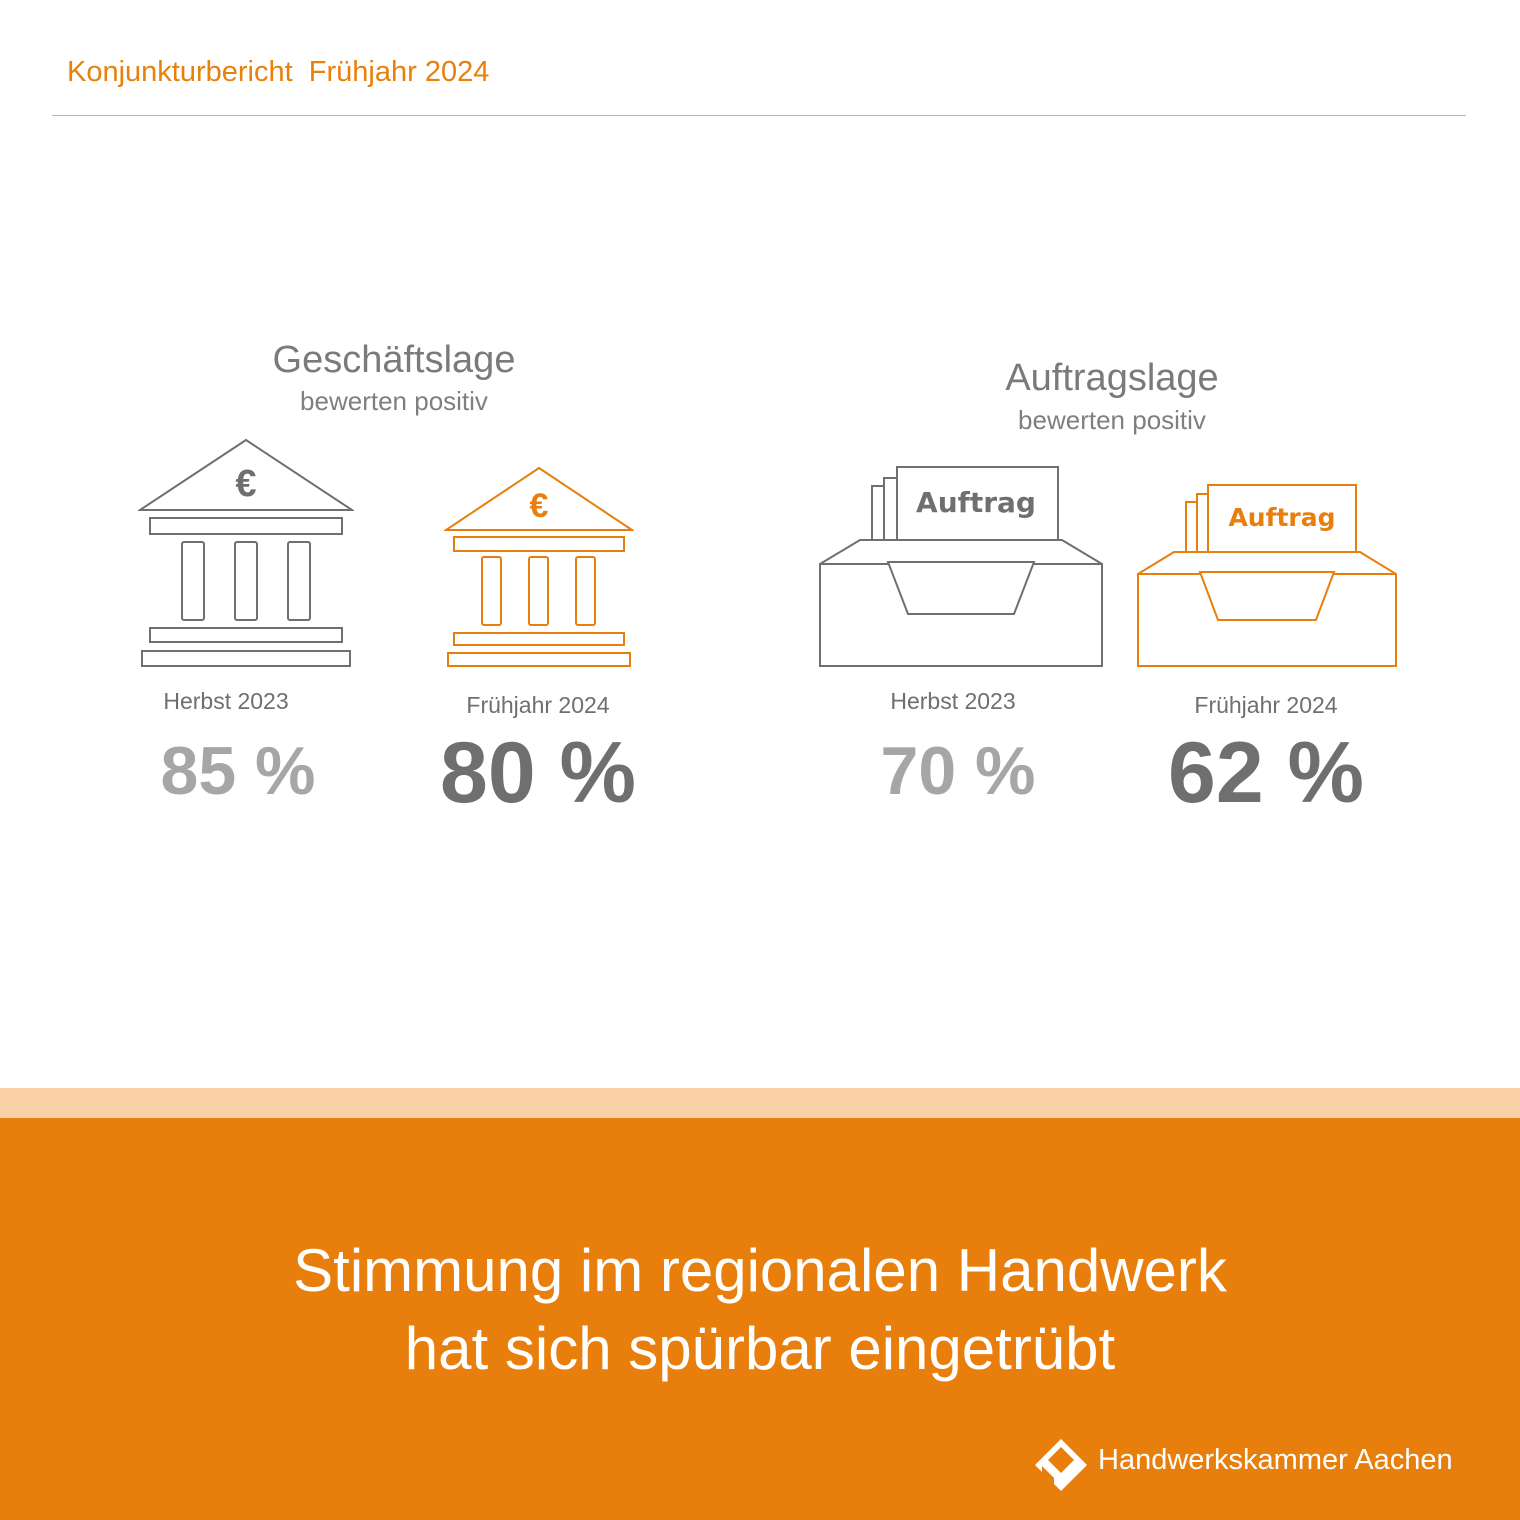 The height and width of the screenshot is (1520, 1520). Describe the element at coordinates (760, 1270) in the screenshot. I see `headline-line: Stimmung im regionalen Handwerk` at that location.